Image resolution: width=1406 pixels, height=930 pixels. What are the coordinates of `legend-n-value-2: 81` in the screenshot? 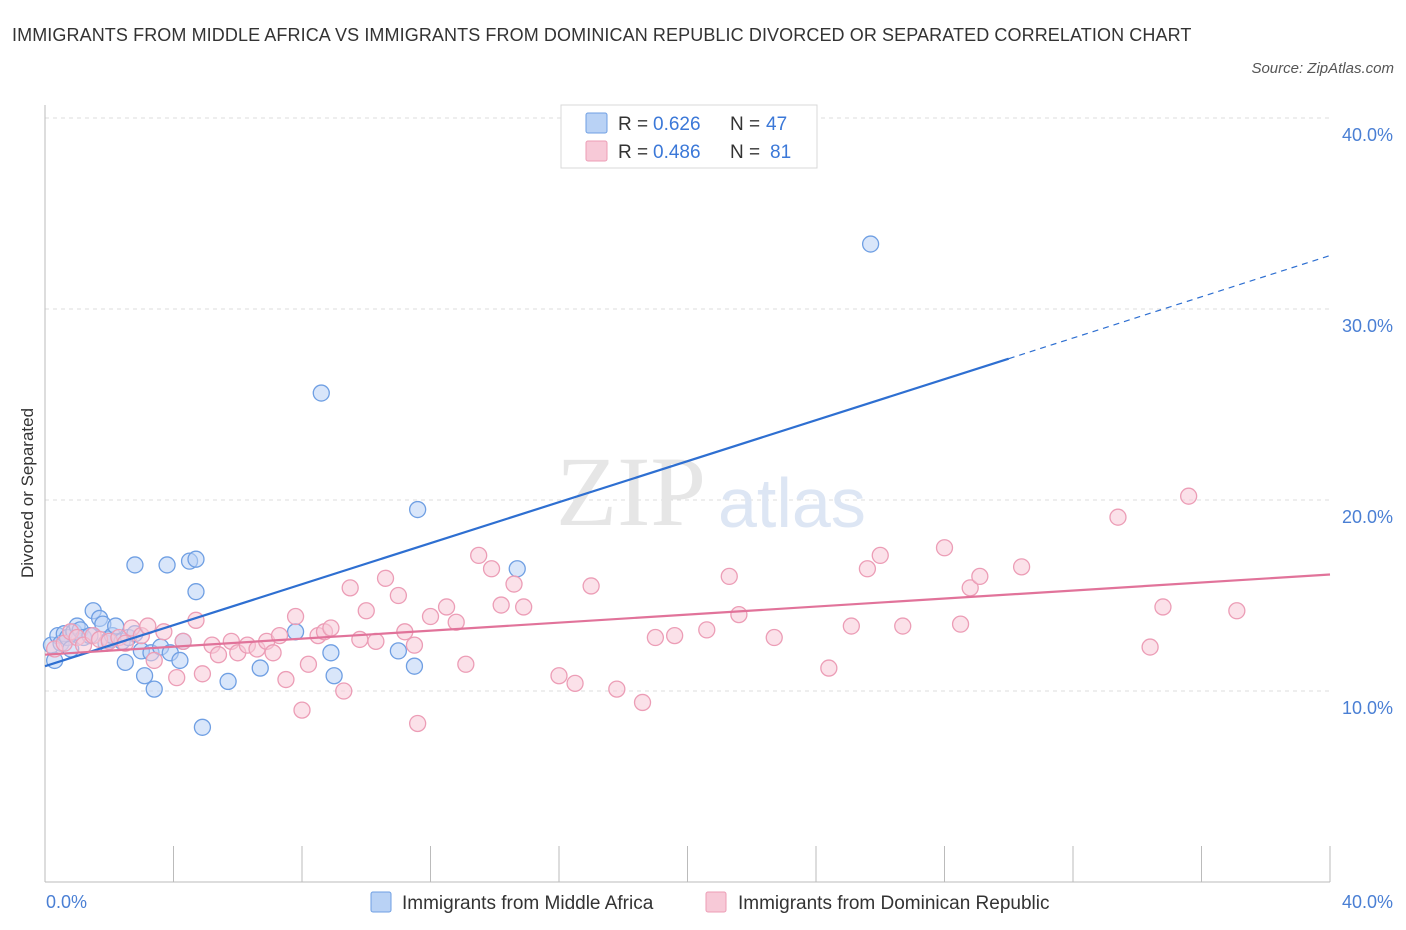 It's located at (780, 152).